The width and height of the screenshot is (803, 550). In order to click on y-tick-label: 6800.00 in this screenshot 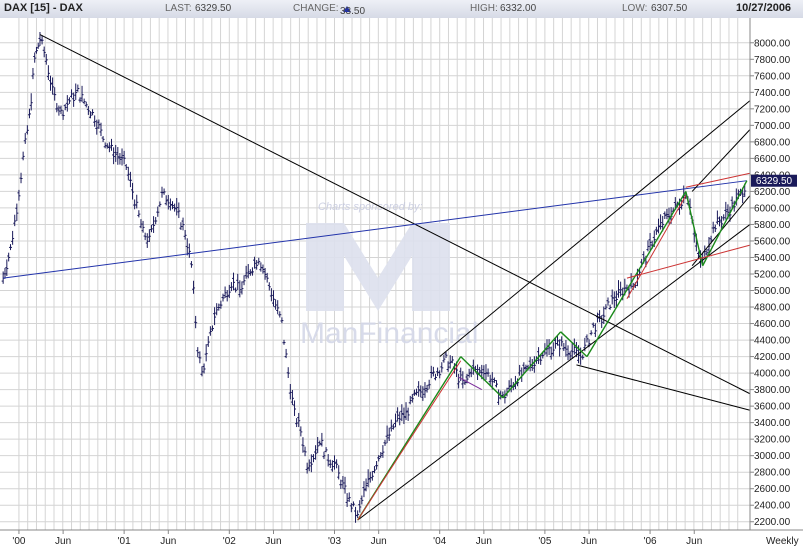, I will do `click(772, 142)`.